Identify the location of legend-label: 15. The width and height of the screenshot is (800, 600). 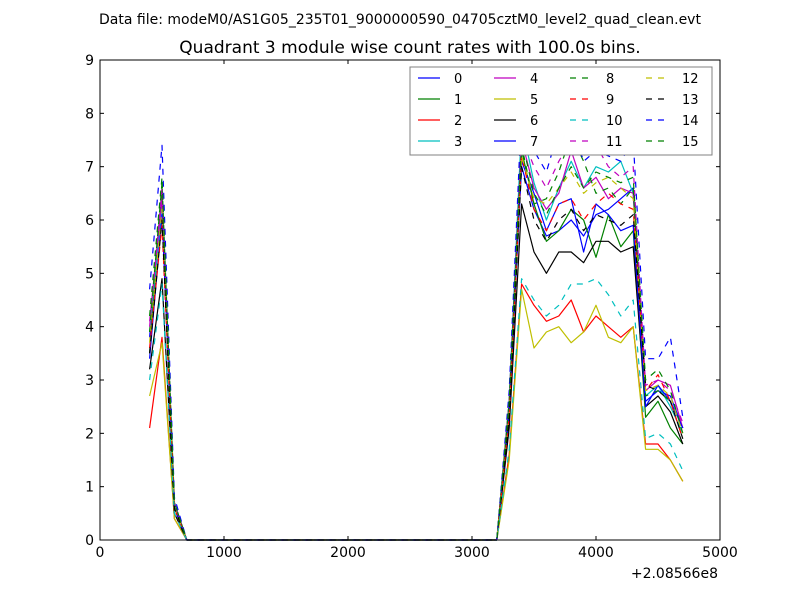
(690, 142).